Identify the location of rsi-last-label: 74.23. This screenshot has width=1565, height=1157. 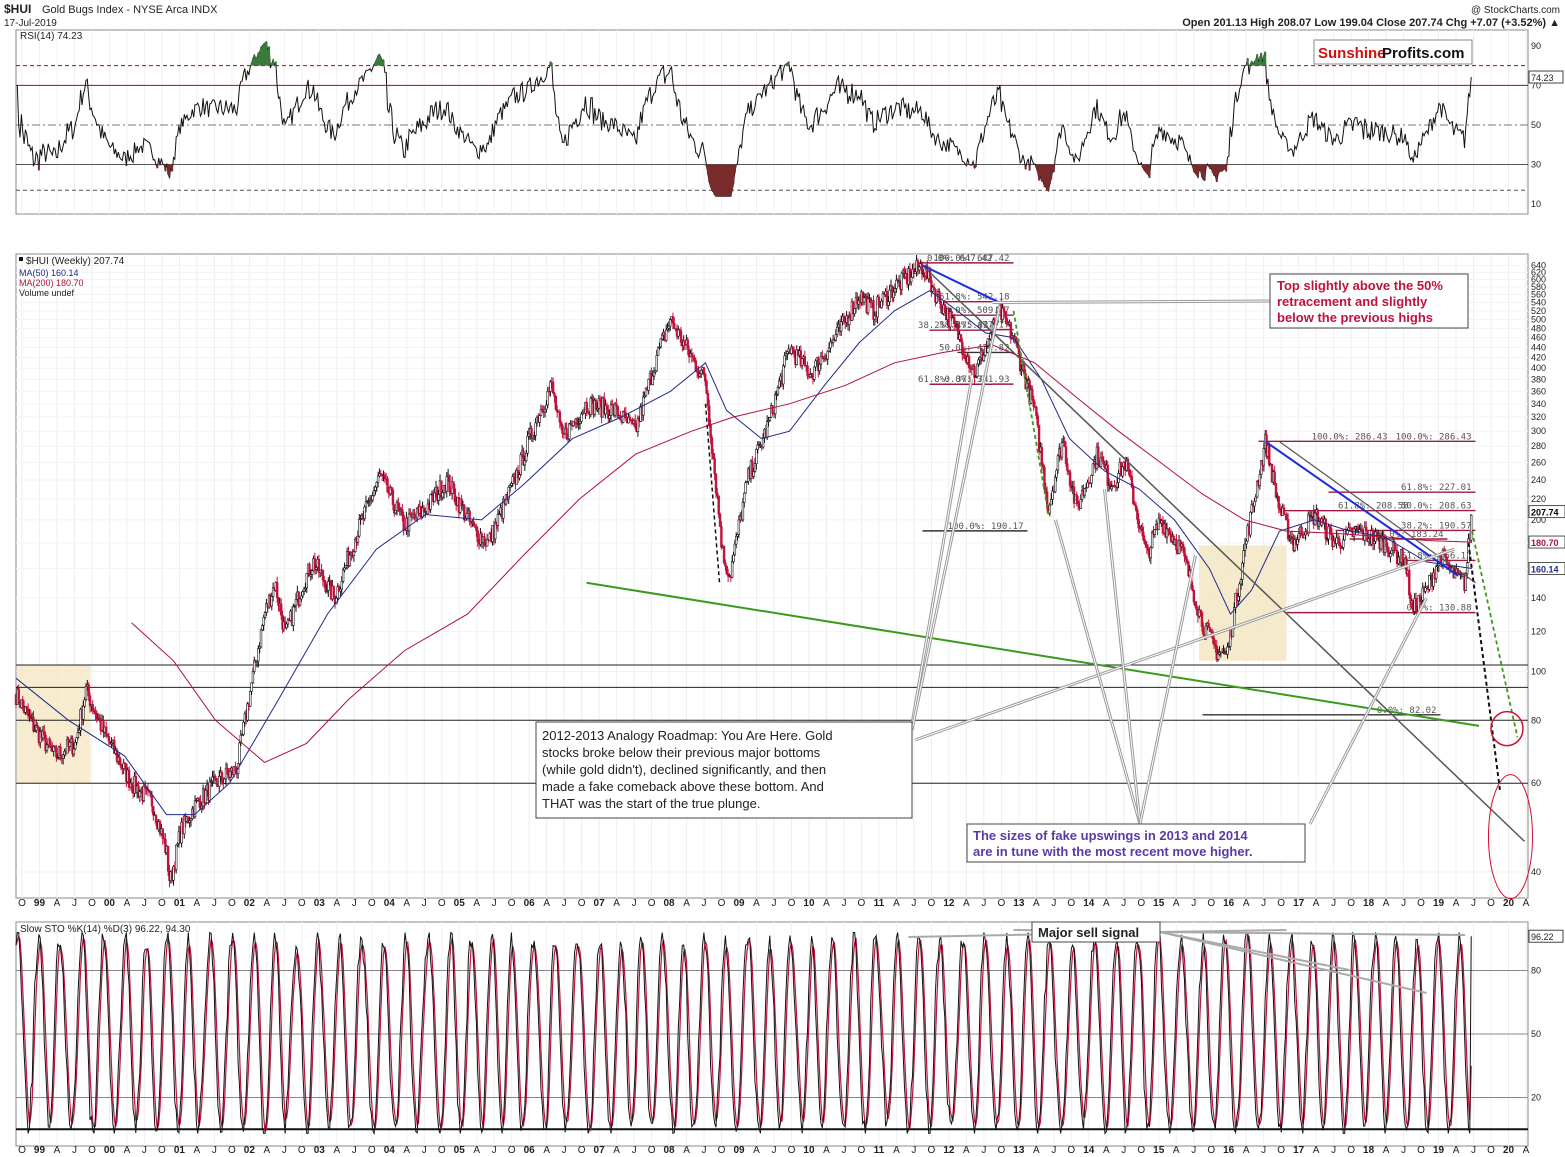
(1542, 78).